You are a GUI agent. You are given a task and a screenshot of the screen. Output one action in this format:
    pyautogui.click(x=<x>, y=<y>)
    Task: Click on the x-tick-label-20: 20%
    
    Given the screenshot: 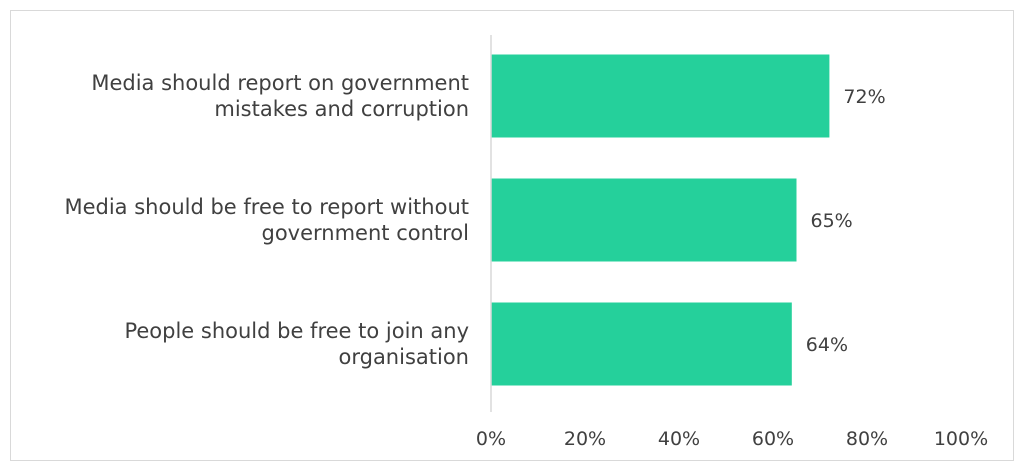 What is the action you would take?
    pyautogui.click(x=585, y=439)
    